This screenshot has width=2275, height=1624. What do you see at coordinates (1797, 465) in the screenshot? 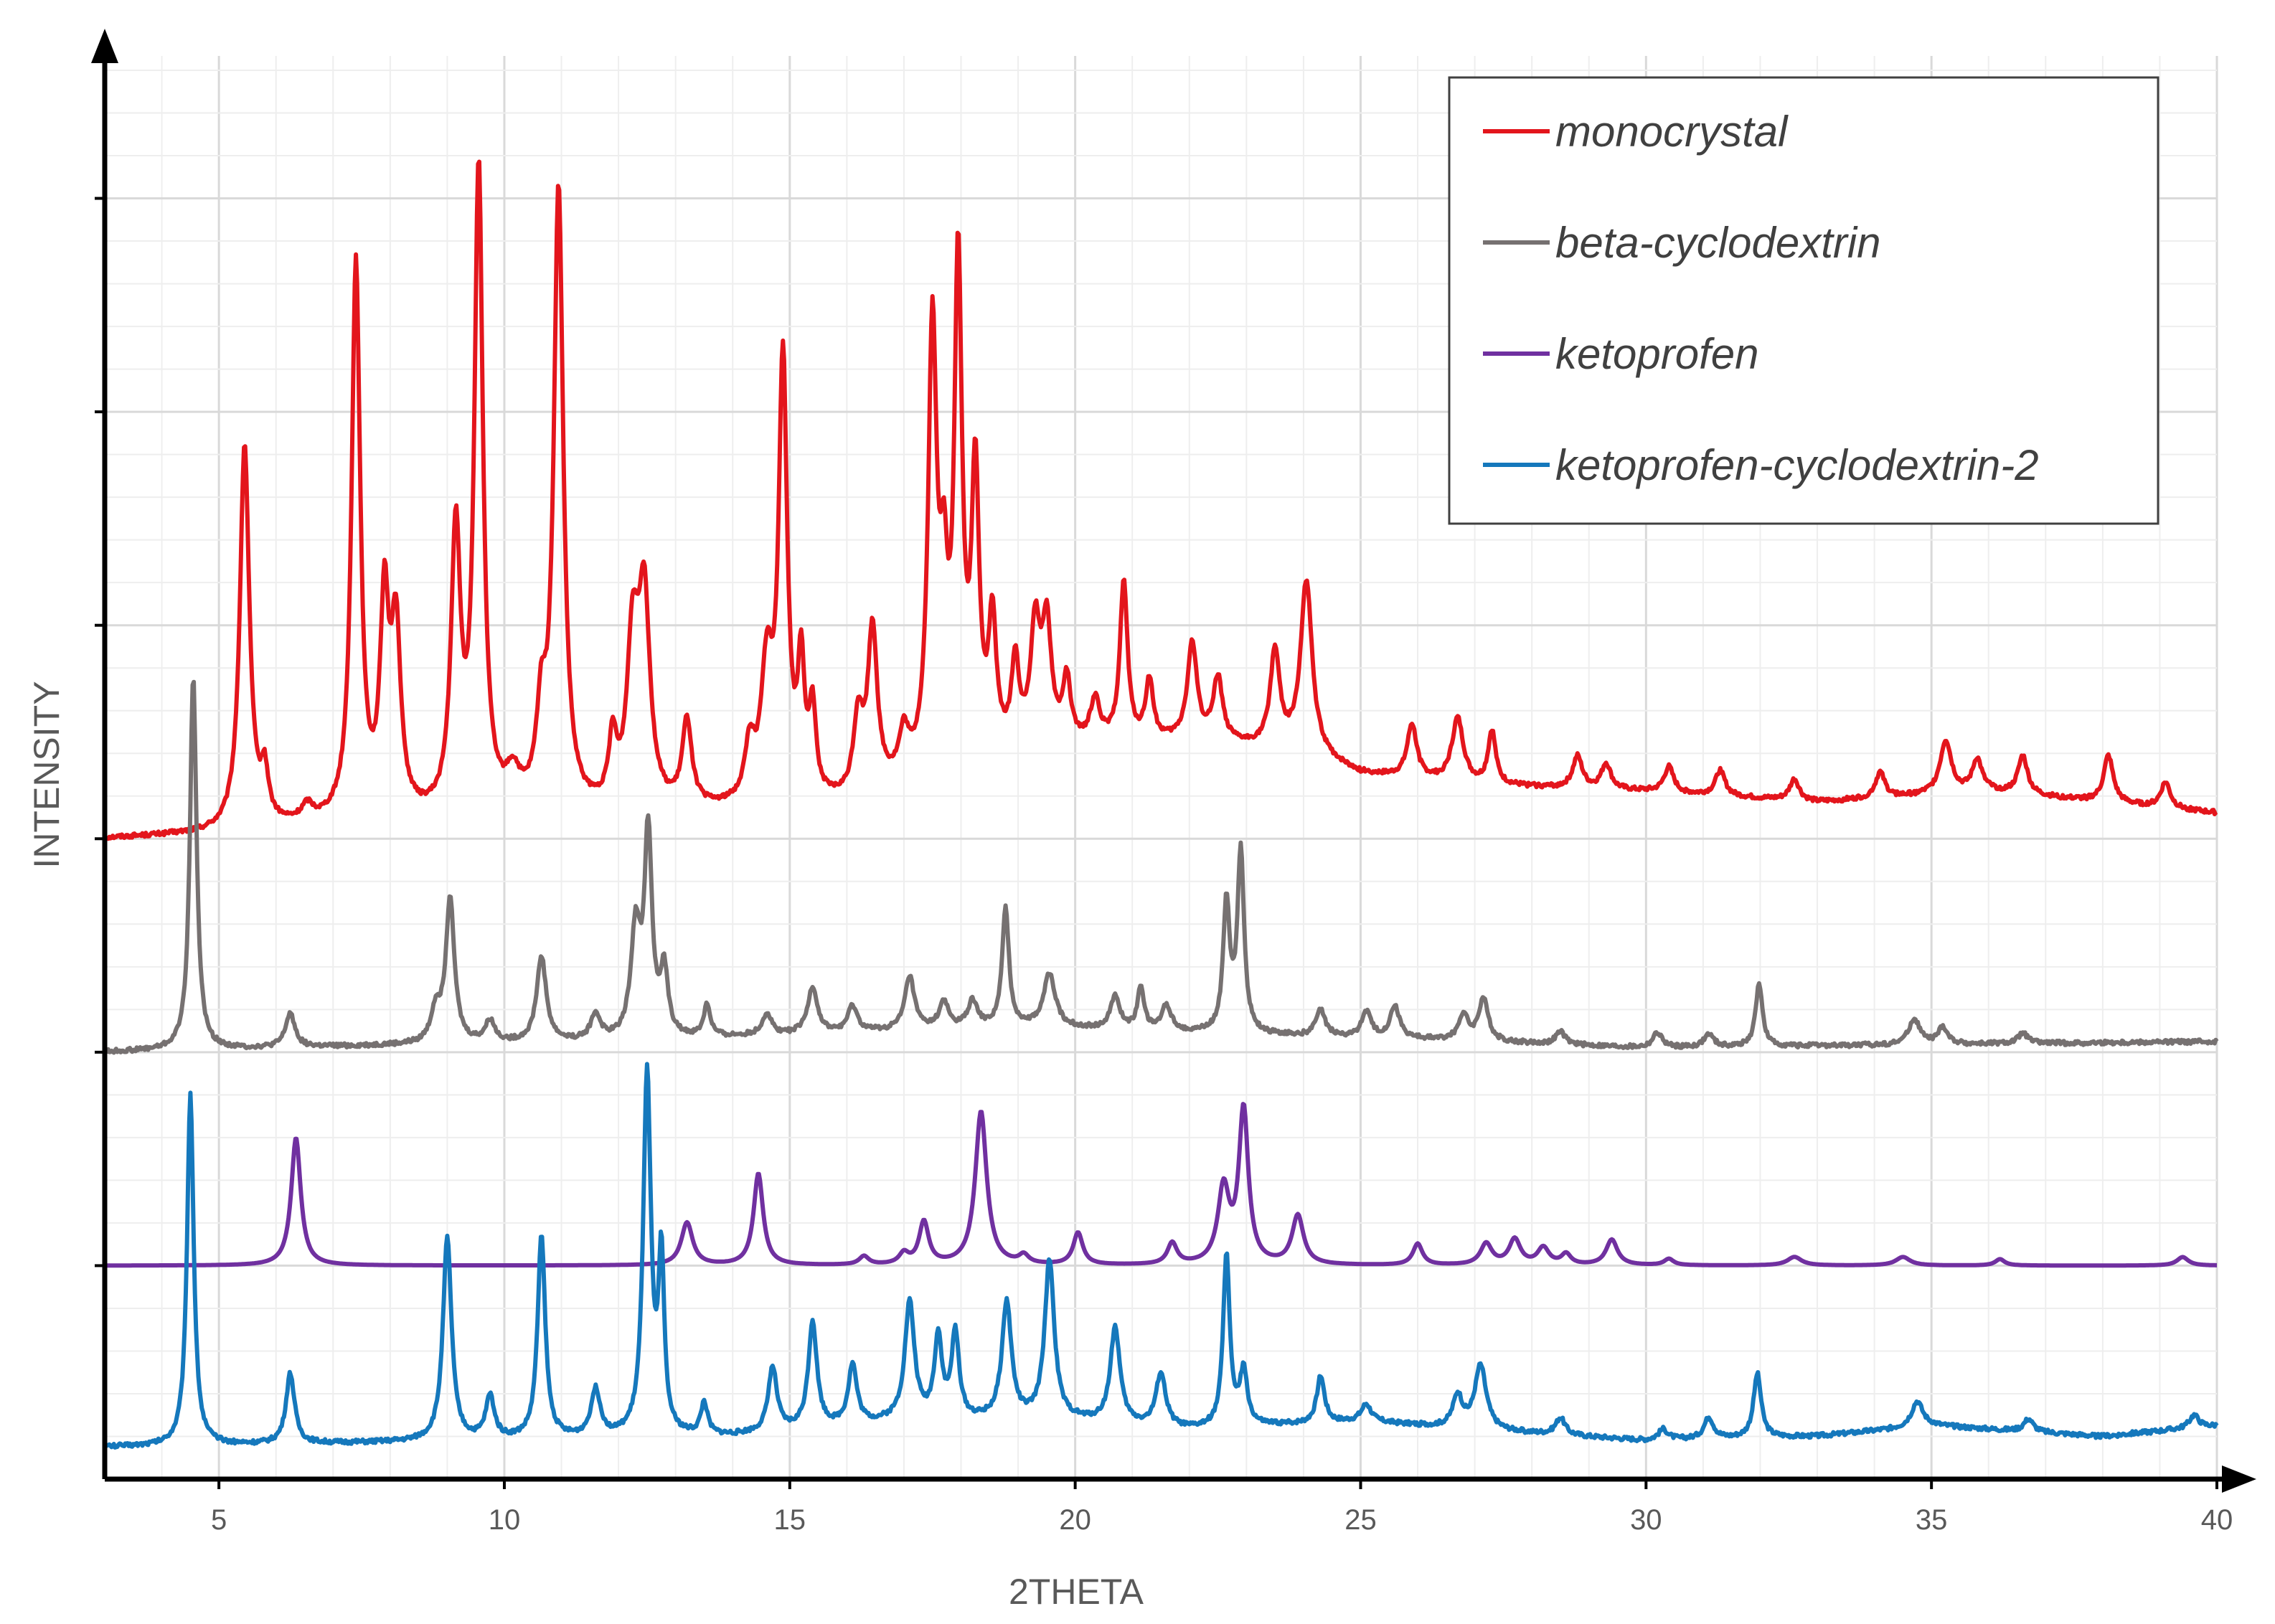
I see `legend-label-ketoprofen-cyclodextrin-2: ketoprofen-cyclodextrin-2` at bounding box center [1797, 465].